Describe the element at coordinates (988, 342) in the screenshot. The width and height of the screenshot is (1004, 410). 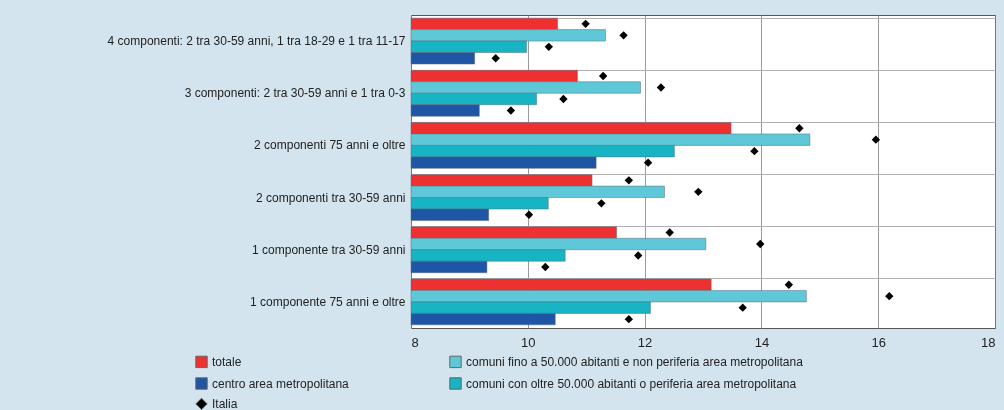
I see `x-tick-label: 18` at that location.